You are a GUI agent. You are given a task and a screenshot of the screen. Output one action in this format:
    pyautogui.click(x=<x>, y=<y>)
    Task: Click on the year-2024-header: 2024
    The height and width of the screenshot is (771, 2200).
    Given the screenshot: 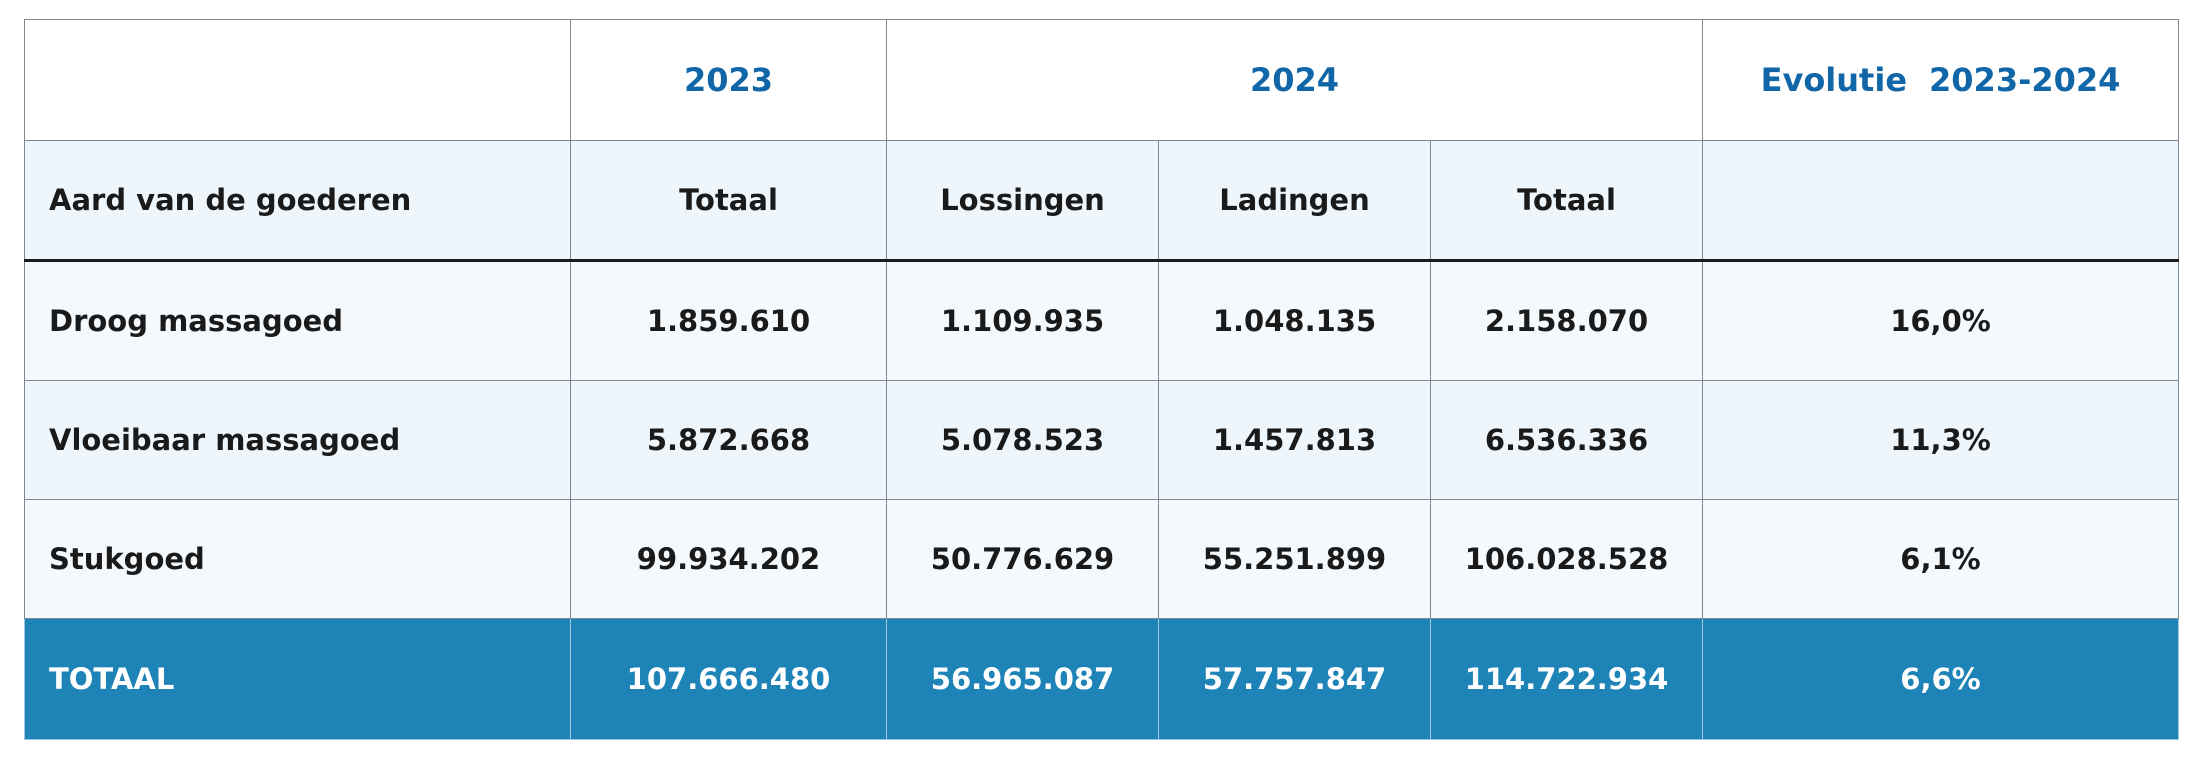 What is the action you would take?
    pyautogui.click(x=1294, y=80)
    